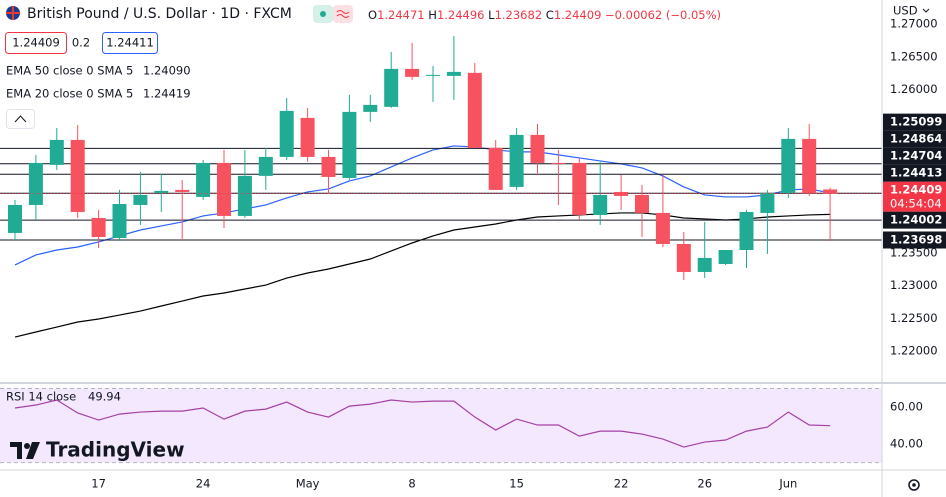 The width and height of the screenshot is (946, 497). What do you see at coordinates (704, 484) in the screenshot?
I see `x-tick-label: 26` at bounding box center [704, 484].